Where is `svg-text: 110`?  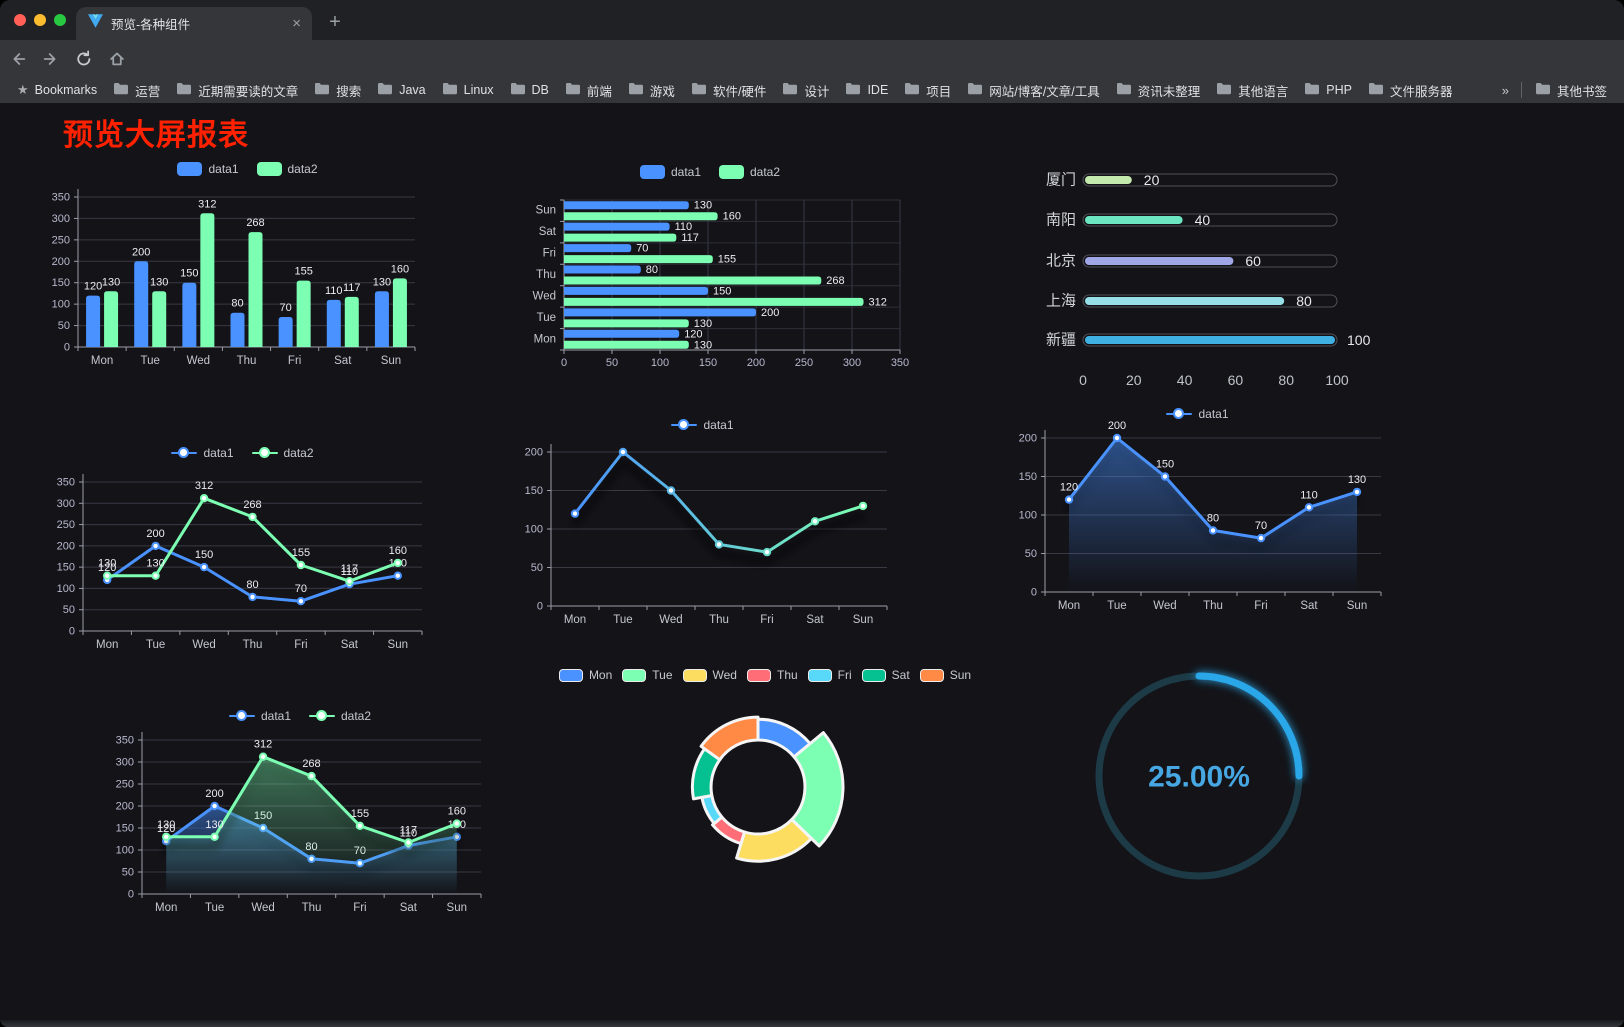 svg-text: 110 is located at coordinates (334, 291).